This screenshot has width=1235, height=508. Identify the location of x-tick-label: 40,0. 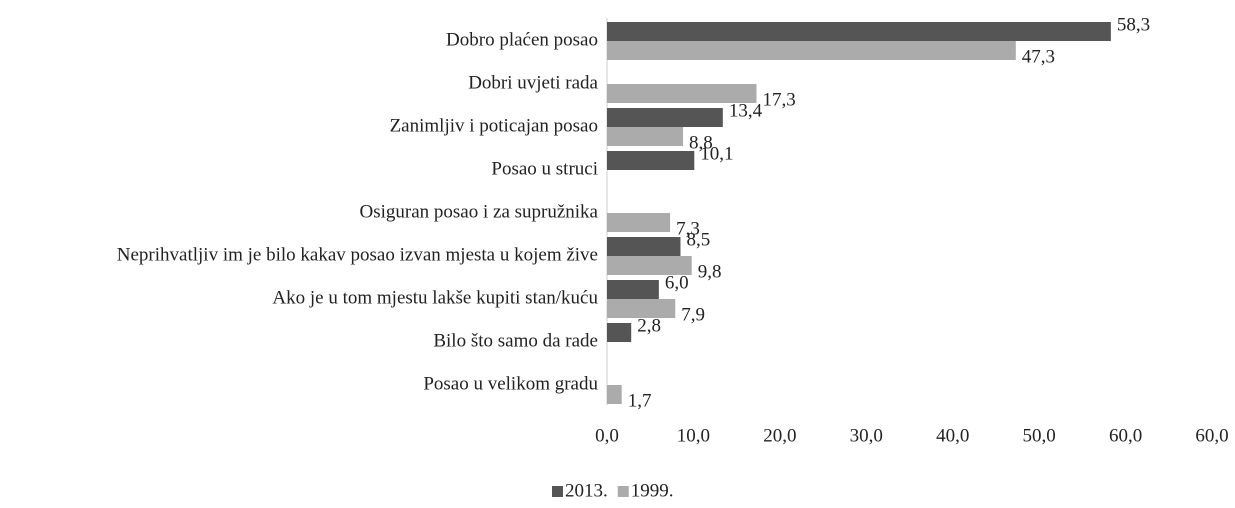
(952, 435).